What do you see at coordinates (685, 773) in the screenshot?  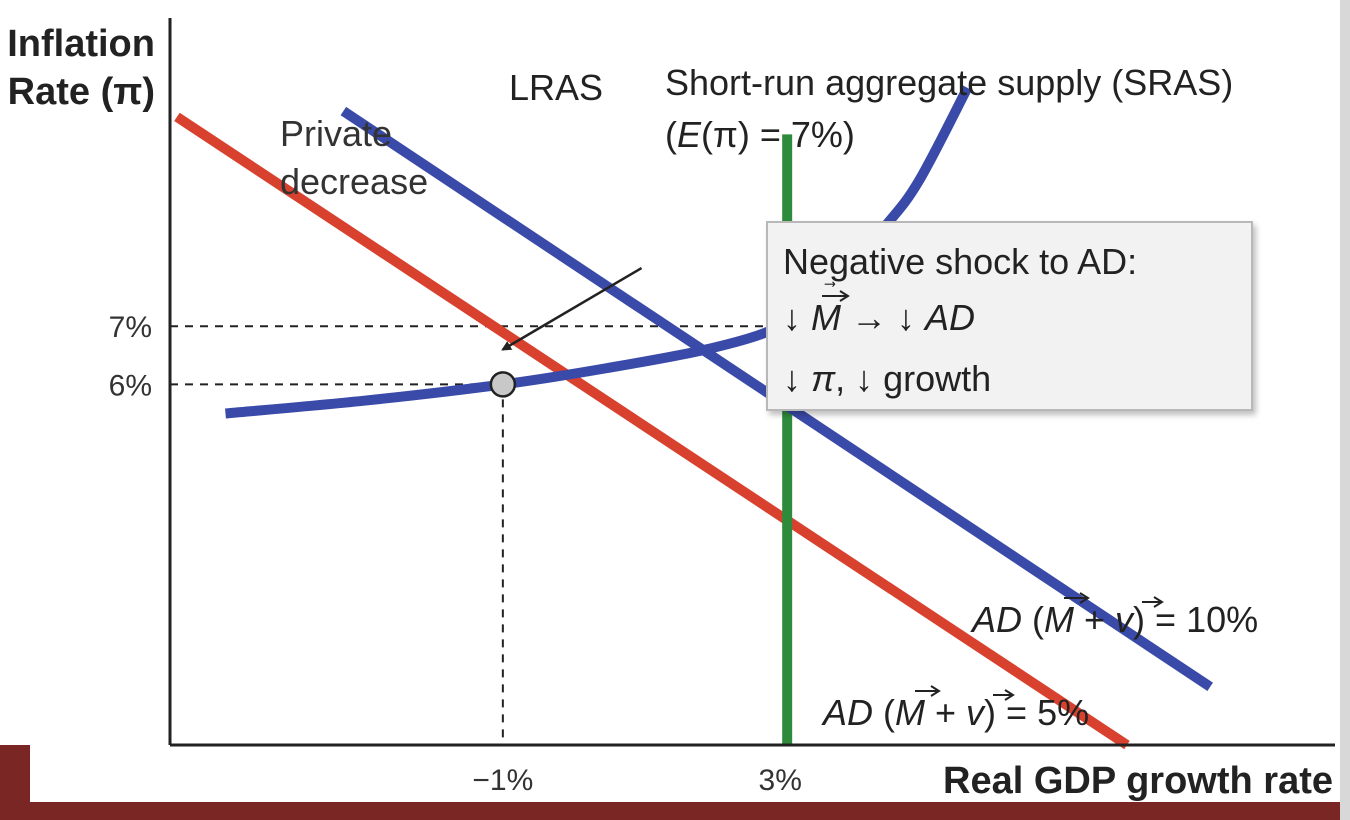 I see `footer-label-backing` at bounding box center [685, 773].